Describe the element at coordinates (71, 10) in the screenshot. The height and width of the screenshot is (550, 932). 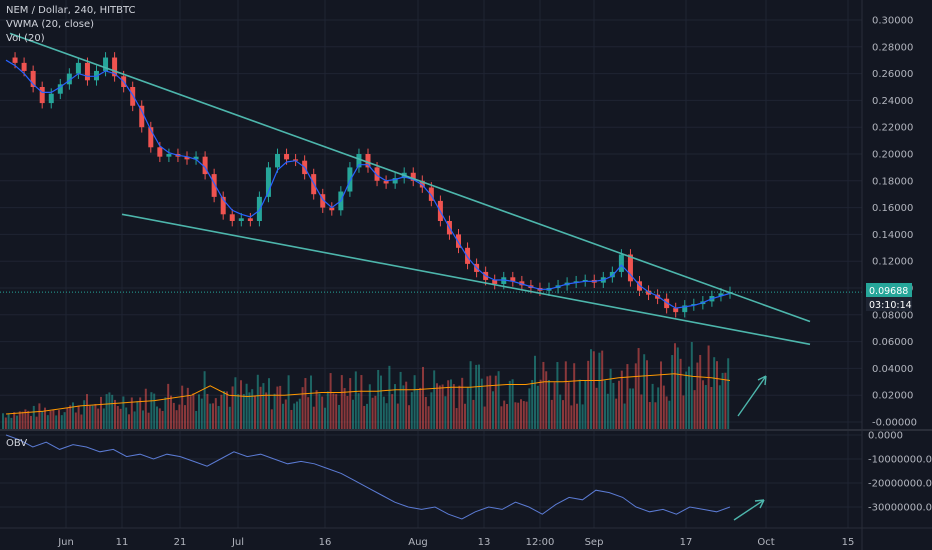
I see `chart-title: NEM / Dollar, 240, HITBTC` at that location.